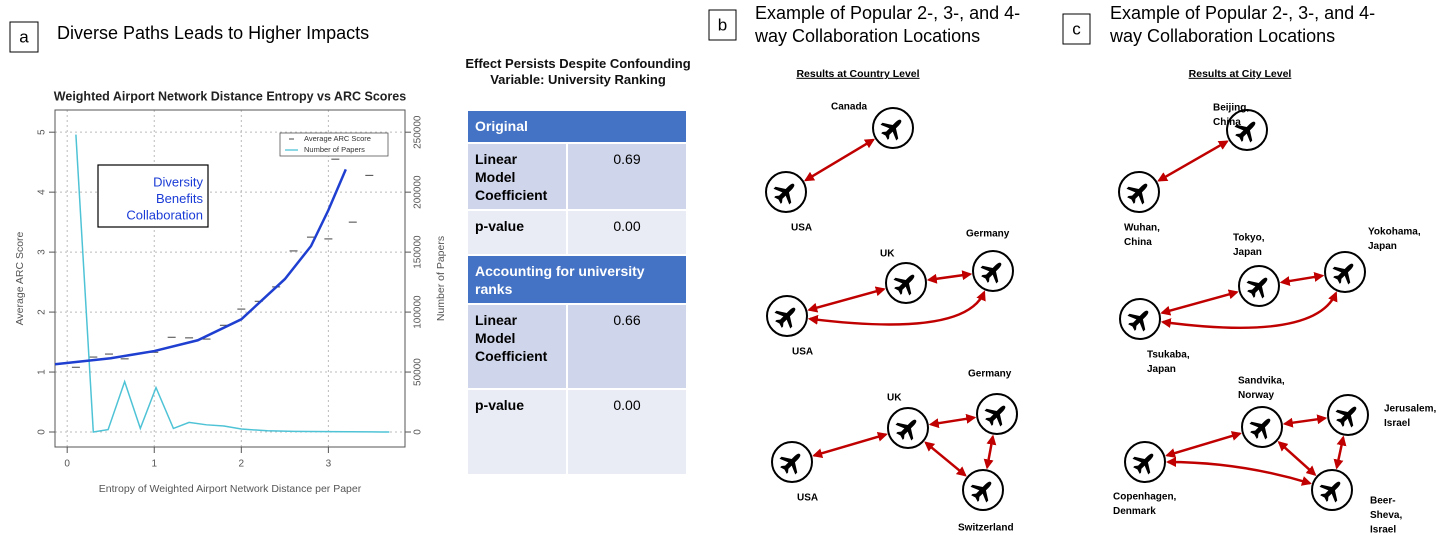 The width and height of the screenshot is (1443, 535). I want to click on node-label: Sheva,, so click(1386, 515).